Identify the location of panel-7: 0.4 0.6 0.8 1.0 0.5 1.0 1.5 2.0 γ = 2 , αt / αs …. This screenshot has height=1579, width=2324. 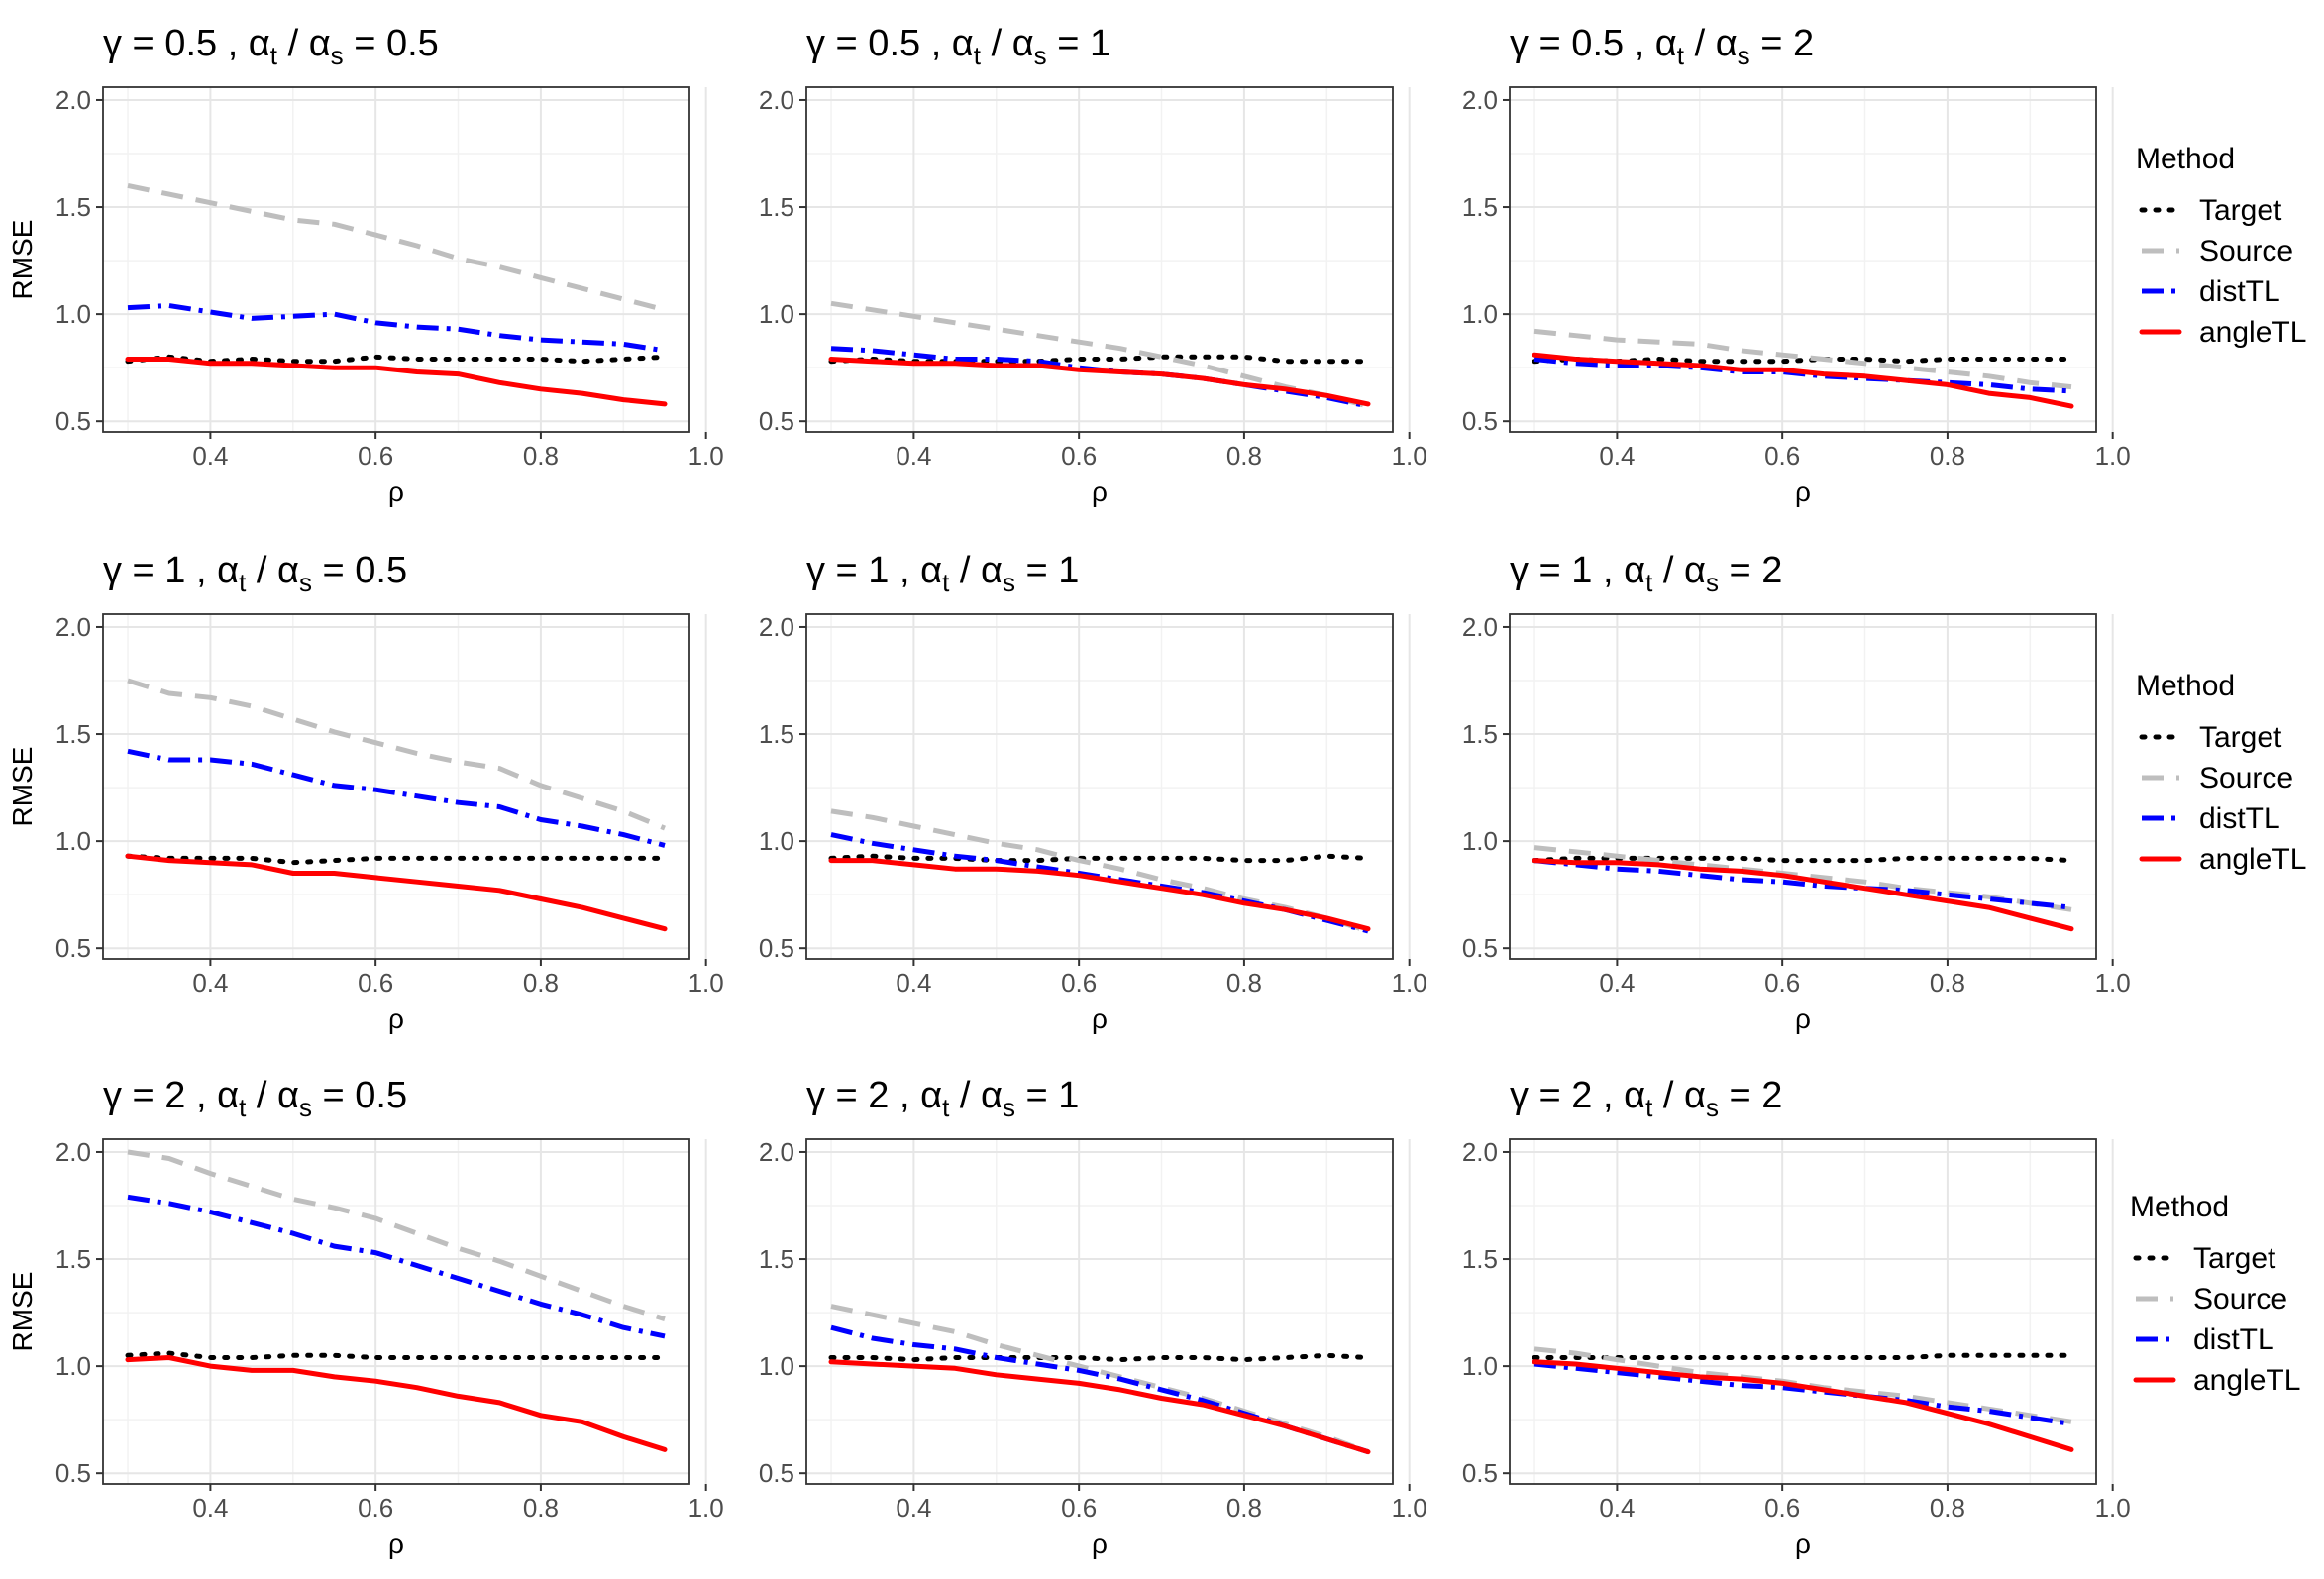
(365, 1317).